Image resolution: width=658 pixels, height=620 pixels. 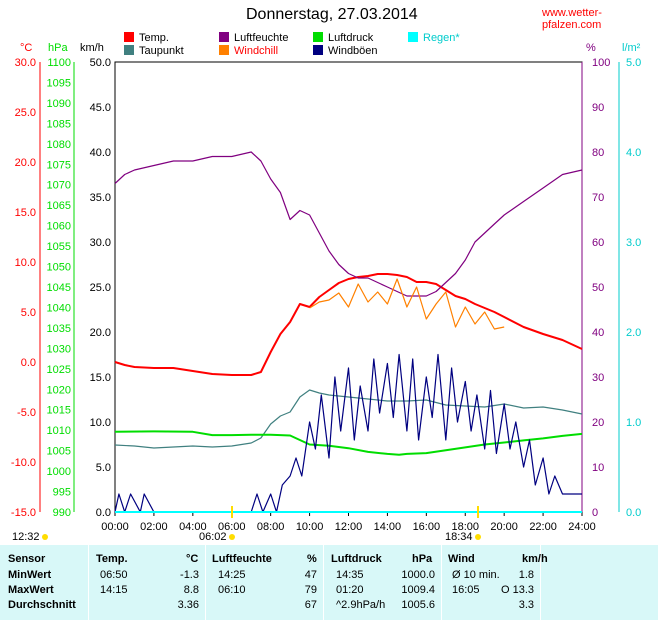 I want to click on legend-label-temp: Temp., so click(x=154, y=38).